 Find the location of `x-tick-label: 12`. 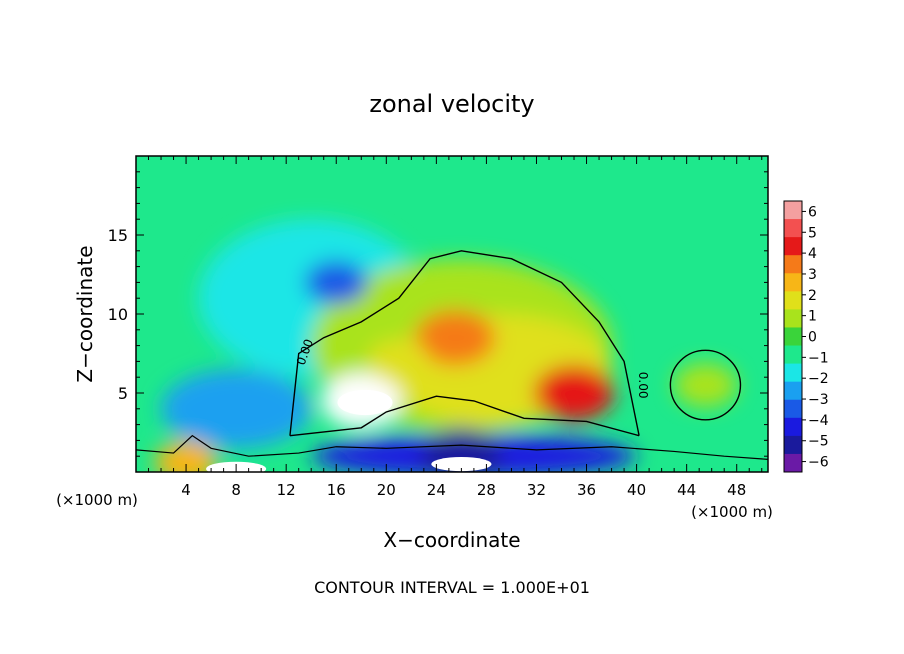

x-tick-label: 12 is located at coordinates (286, 490).